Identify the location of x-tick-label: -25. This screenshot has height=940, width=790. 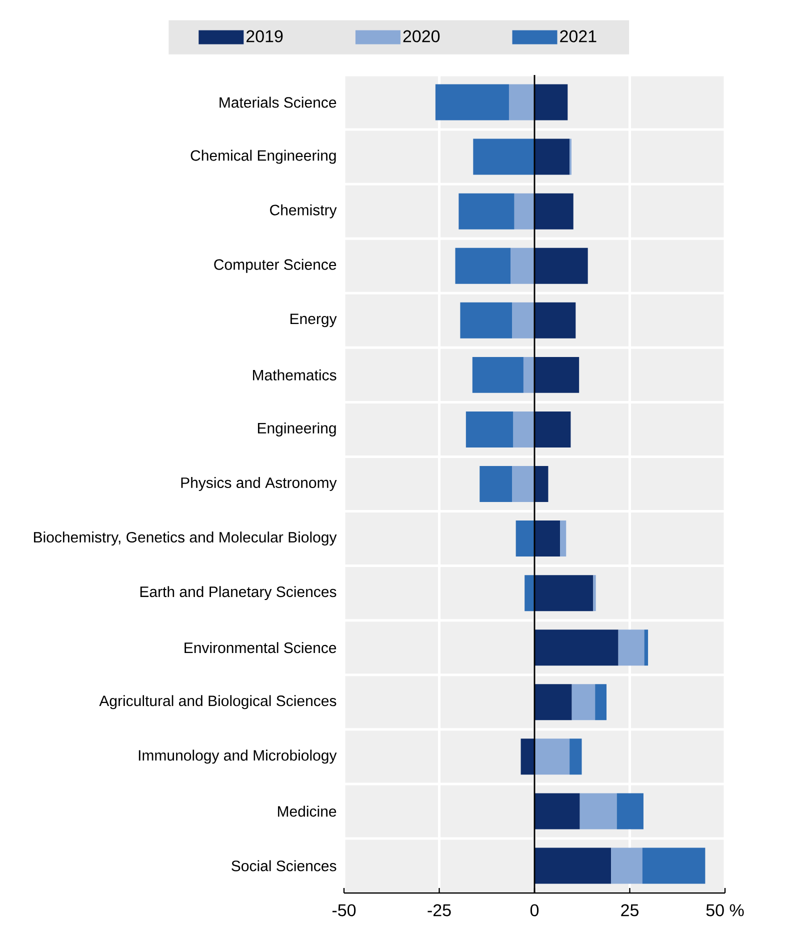
(439, 910).